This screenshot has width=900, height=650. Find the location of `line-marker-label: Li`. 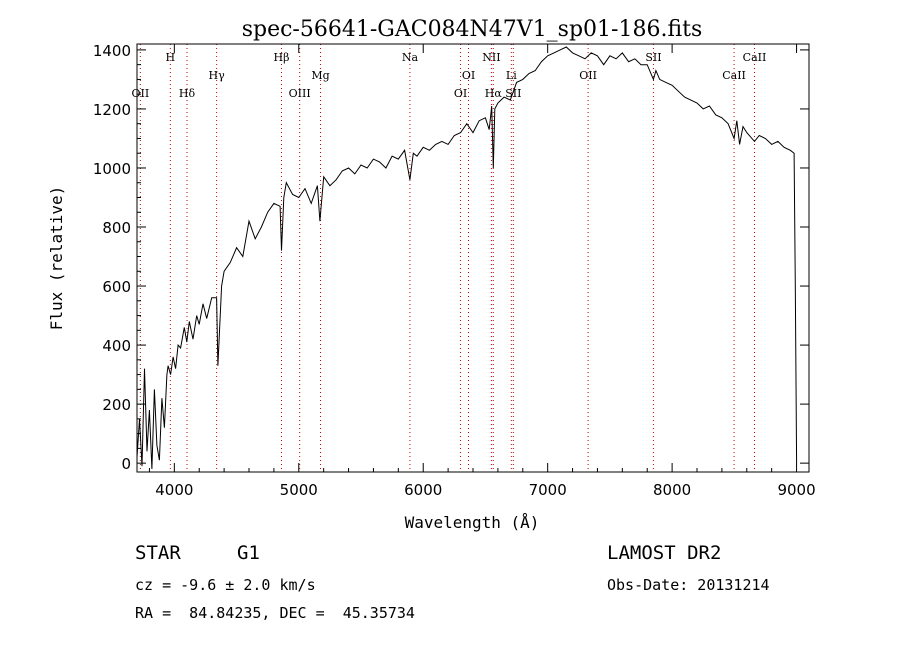

line-marker-label: Li is located at coordinates (511, 75).